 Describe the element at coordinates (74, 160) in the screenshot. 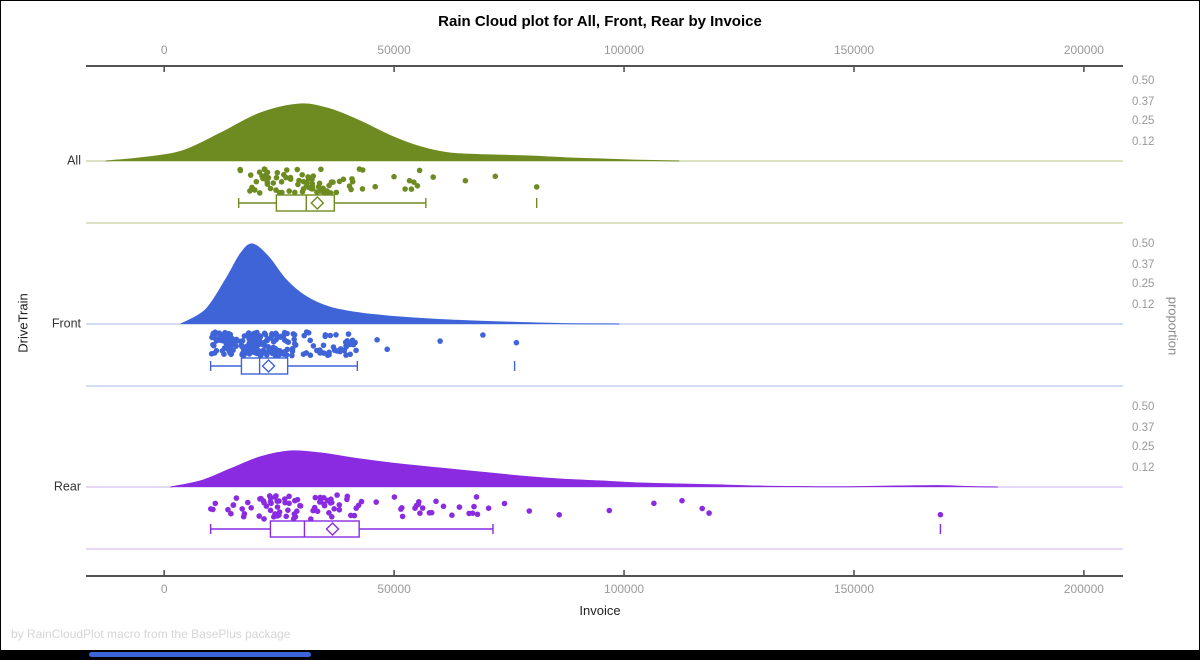

I see `category-label: All` at that location.